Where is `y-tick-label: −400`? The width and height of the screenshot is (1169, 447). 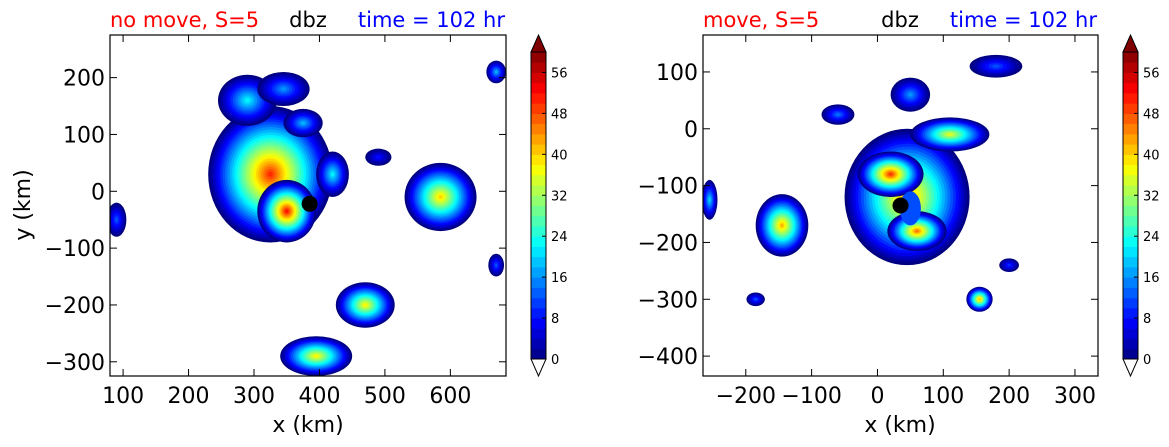
y-tick-label: −400 is located at coordinates (668, 357).